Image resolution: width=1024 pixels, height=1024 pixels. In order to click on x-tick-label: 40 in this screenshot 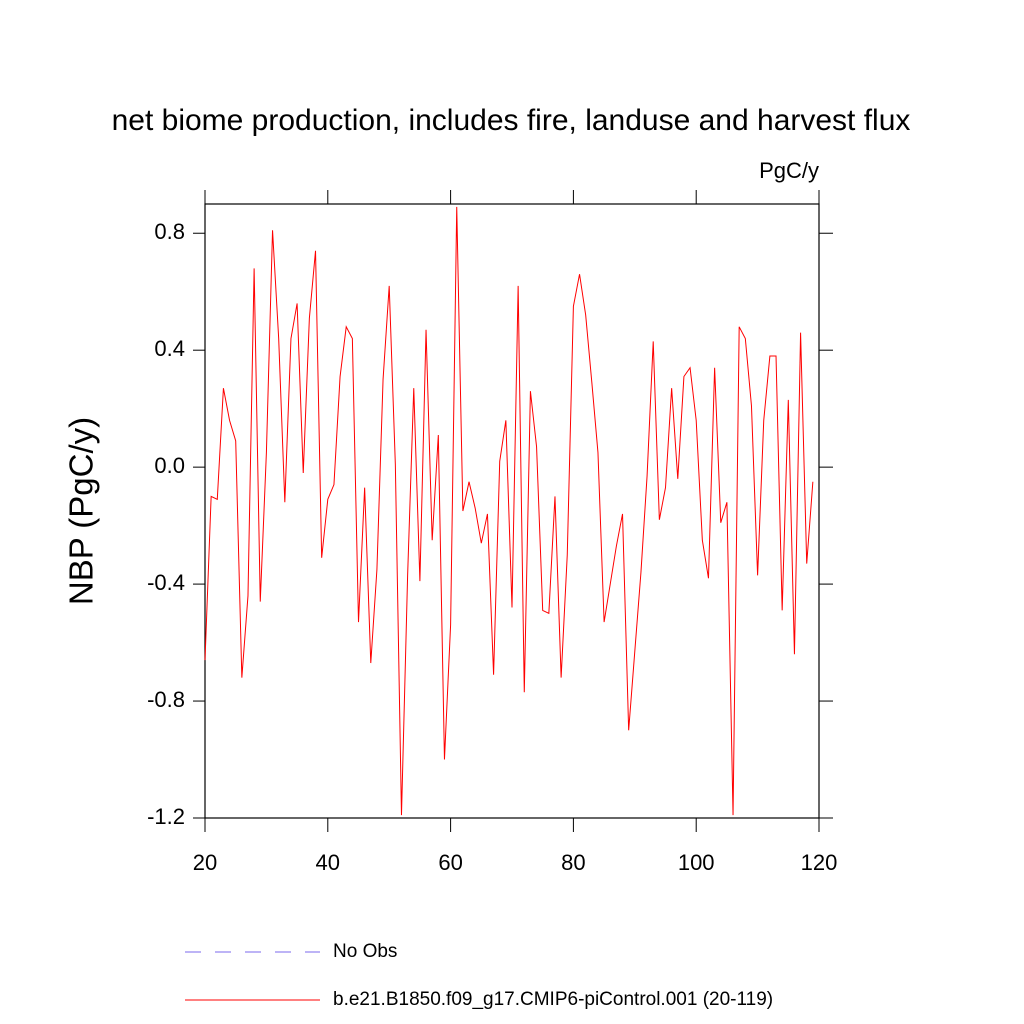, I will do `click(328, 862)`.